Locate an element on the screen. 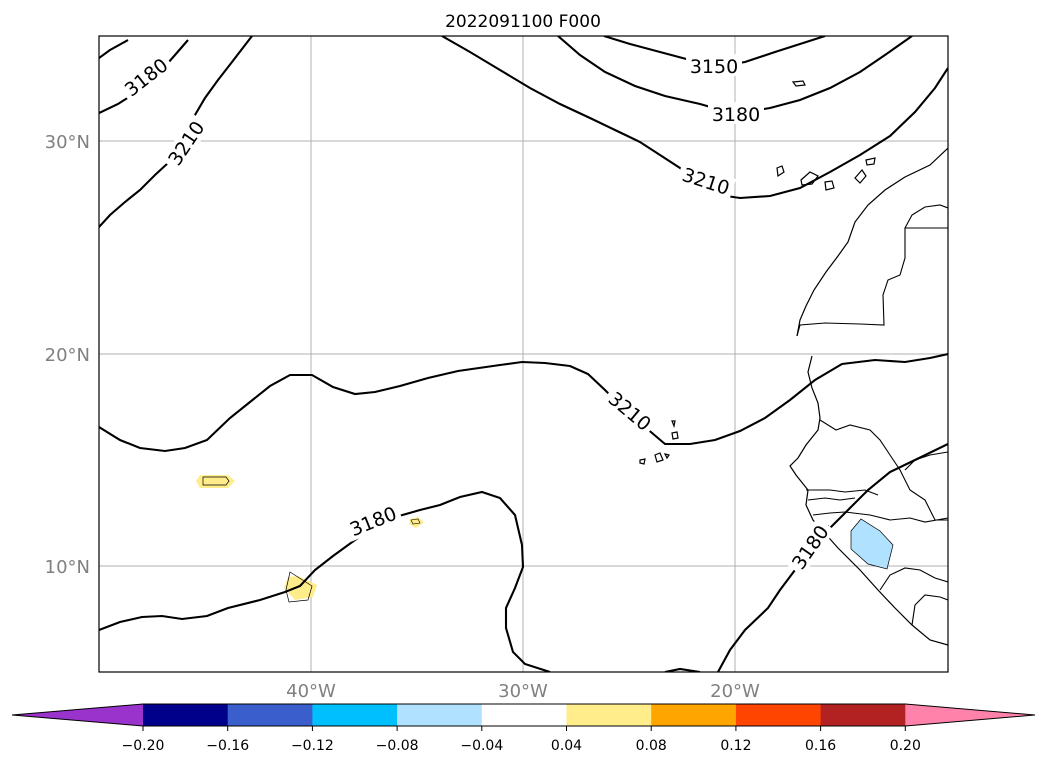  contour-label: 3150 is located at coordinates (714, 67).